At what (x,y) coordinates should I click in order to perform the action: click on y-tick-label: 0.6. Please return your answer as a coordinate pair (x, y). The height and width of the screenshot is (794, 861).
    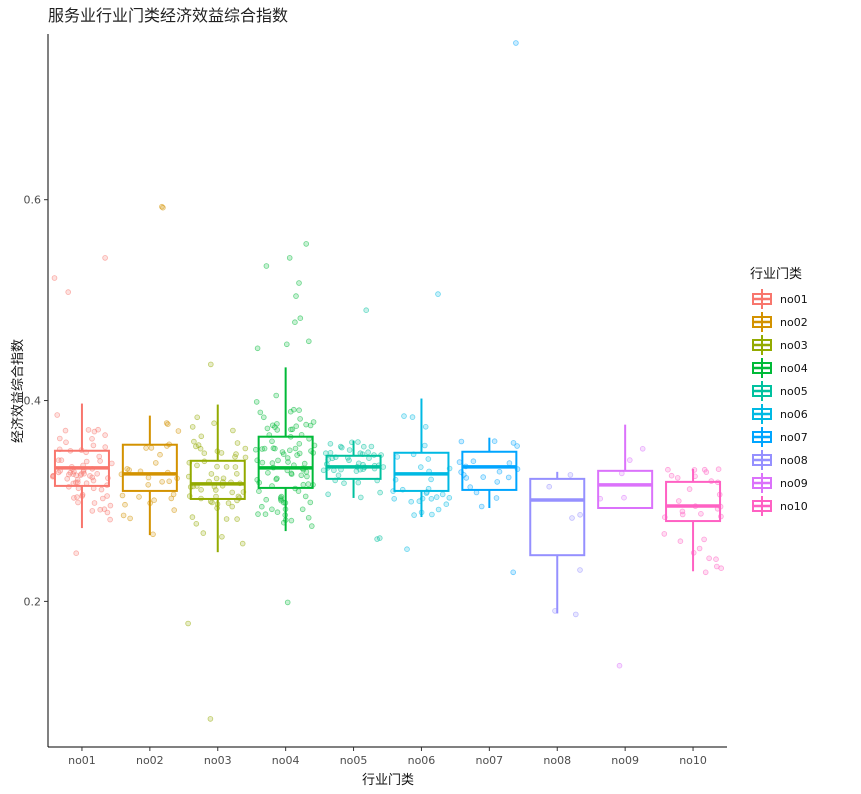
    Looking at the image, I should click on (33, 200).